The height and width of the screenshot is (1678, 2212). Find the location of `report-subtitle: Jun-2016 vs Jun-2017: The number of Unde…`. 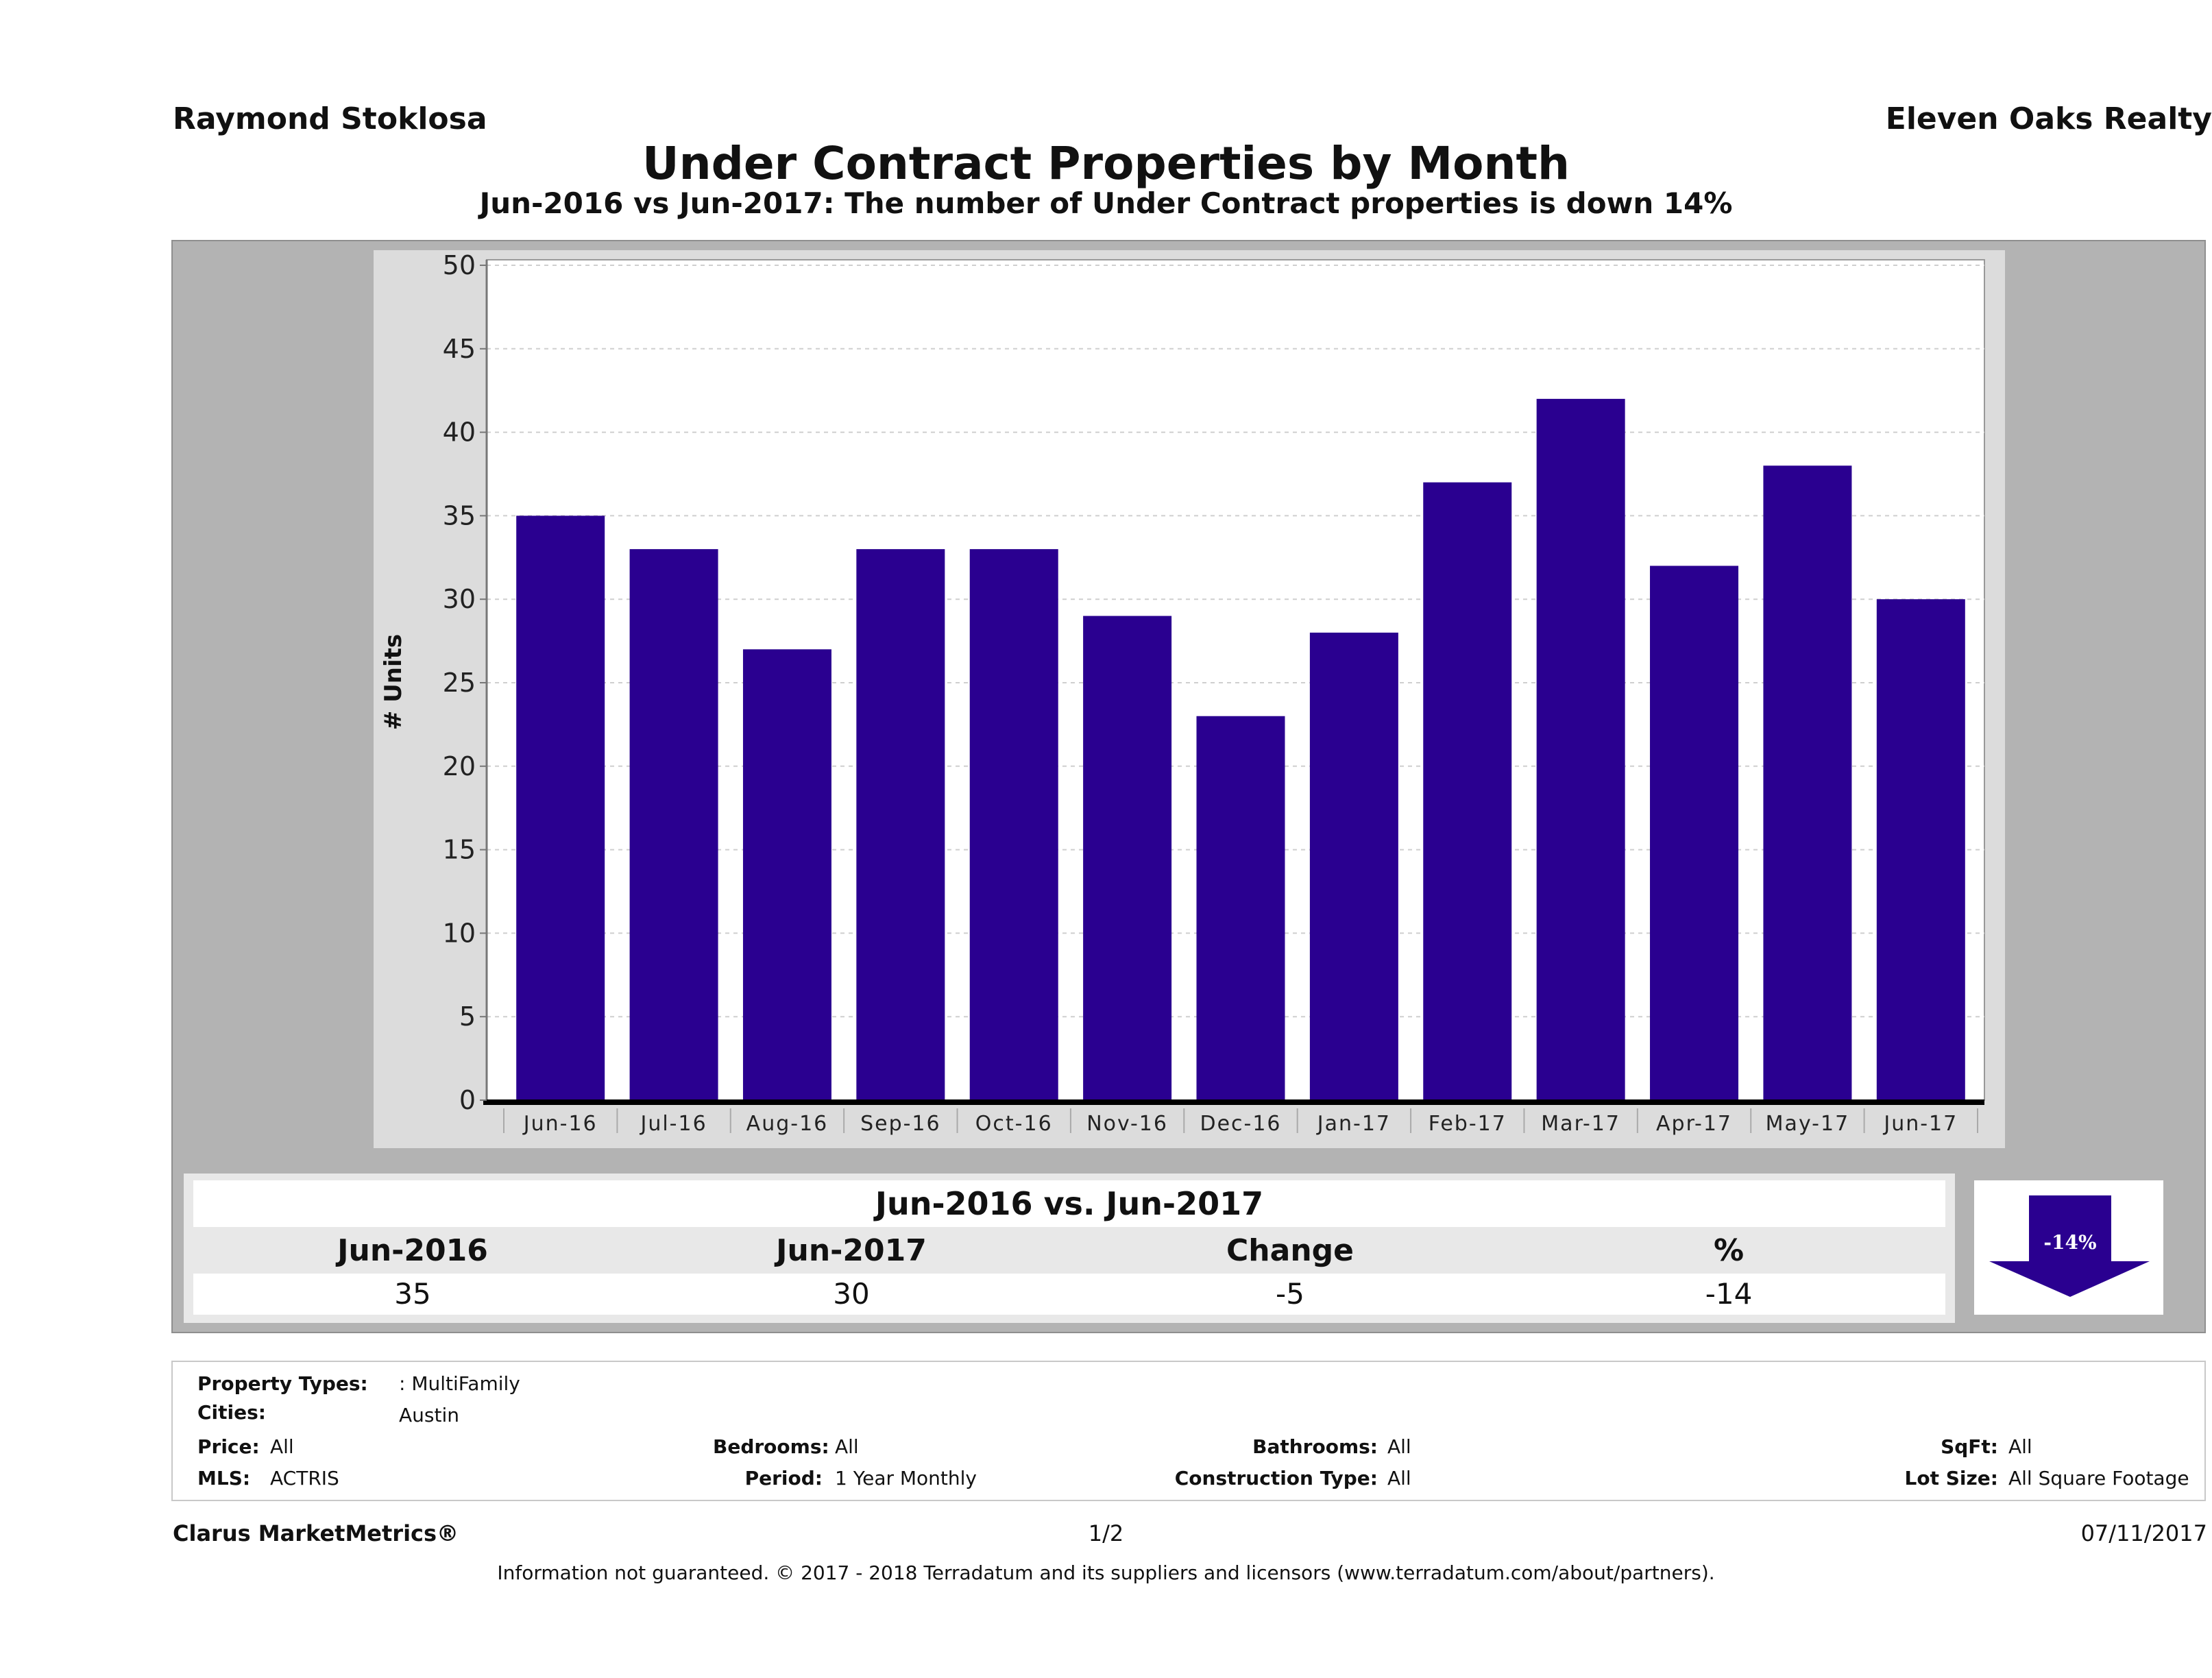

report-subtitle: Jun-2016 vs Jun-2017: The number of Unde… is located at coordinates (1106, 203).